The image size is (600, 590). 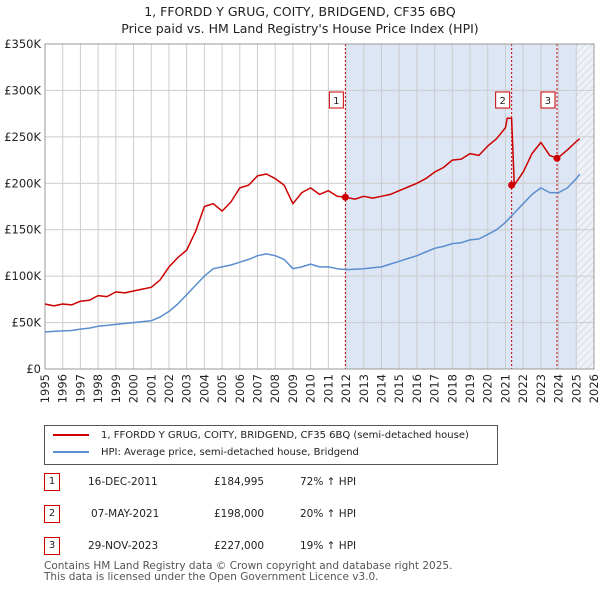 I want to click on x-tick-label: 2003, so click(x=187, y=388).